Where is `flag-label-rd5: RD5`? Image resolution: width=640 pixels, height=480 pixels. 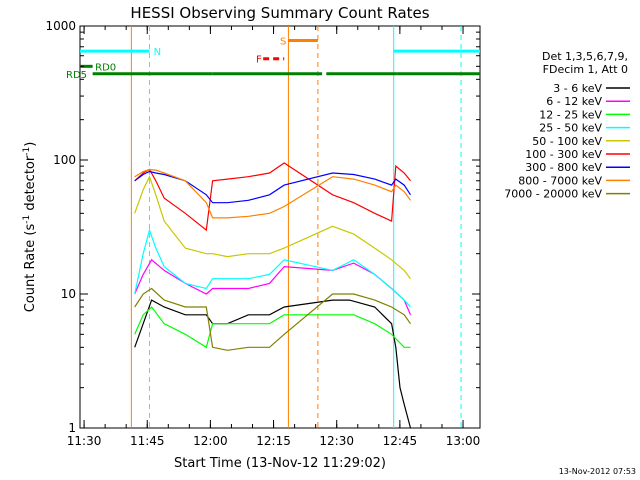
flag-label-rd5: RD5 is located at coordinates (76, 75).